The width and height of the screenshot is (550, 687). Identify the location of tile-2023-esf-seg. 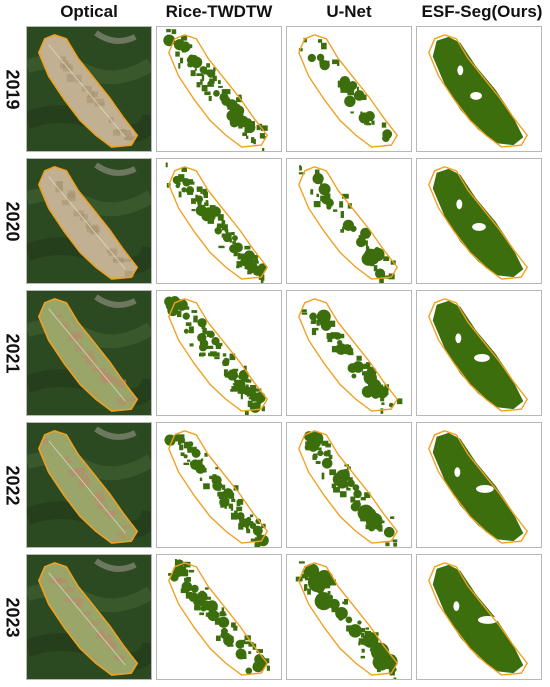
(479, 617).